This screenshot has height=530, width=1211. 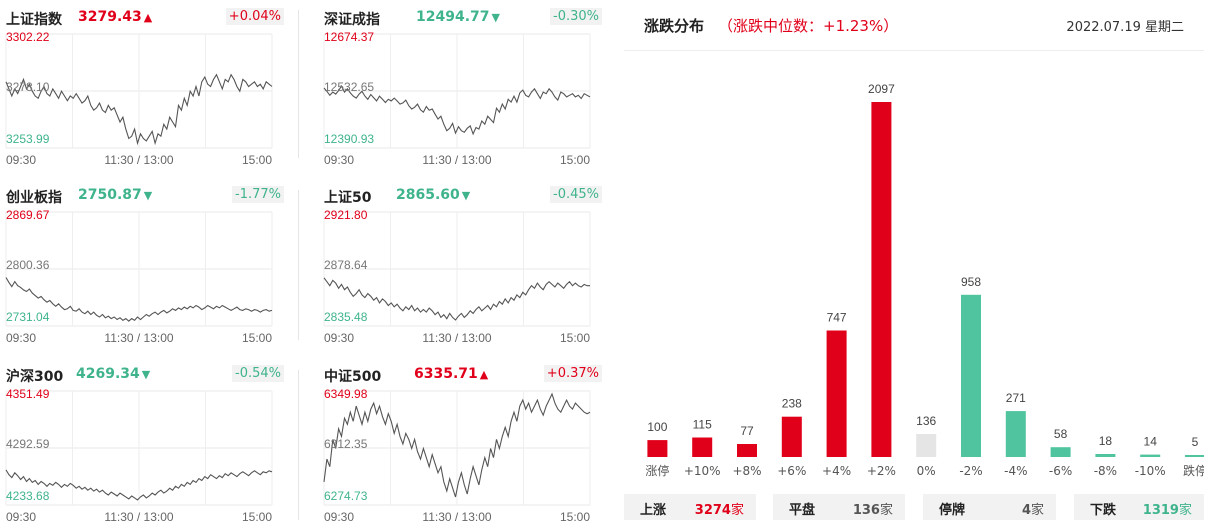 I want to click on bar-category-label: 跌停, so click(x=1193, y=470).